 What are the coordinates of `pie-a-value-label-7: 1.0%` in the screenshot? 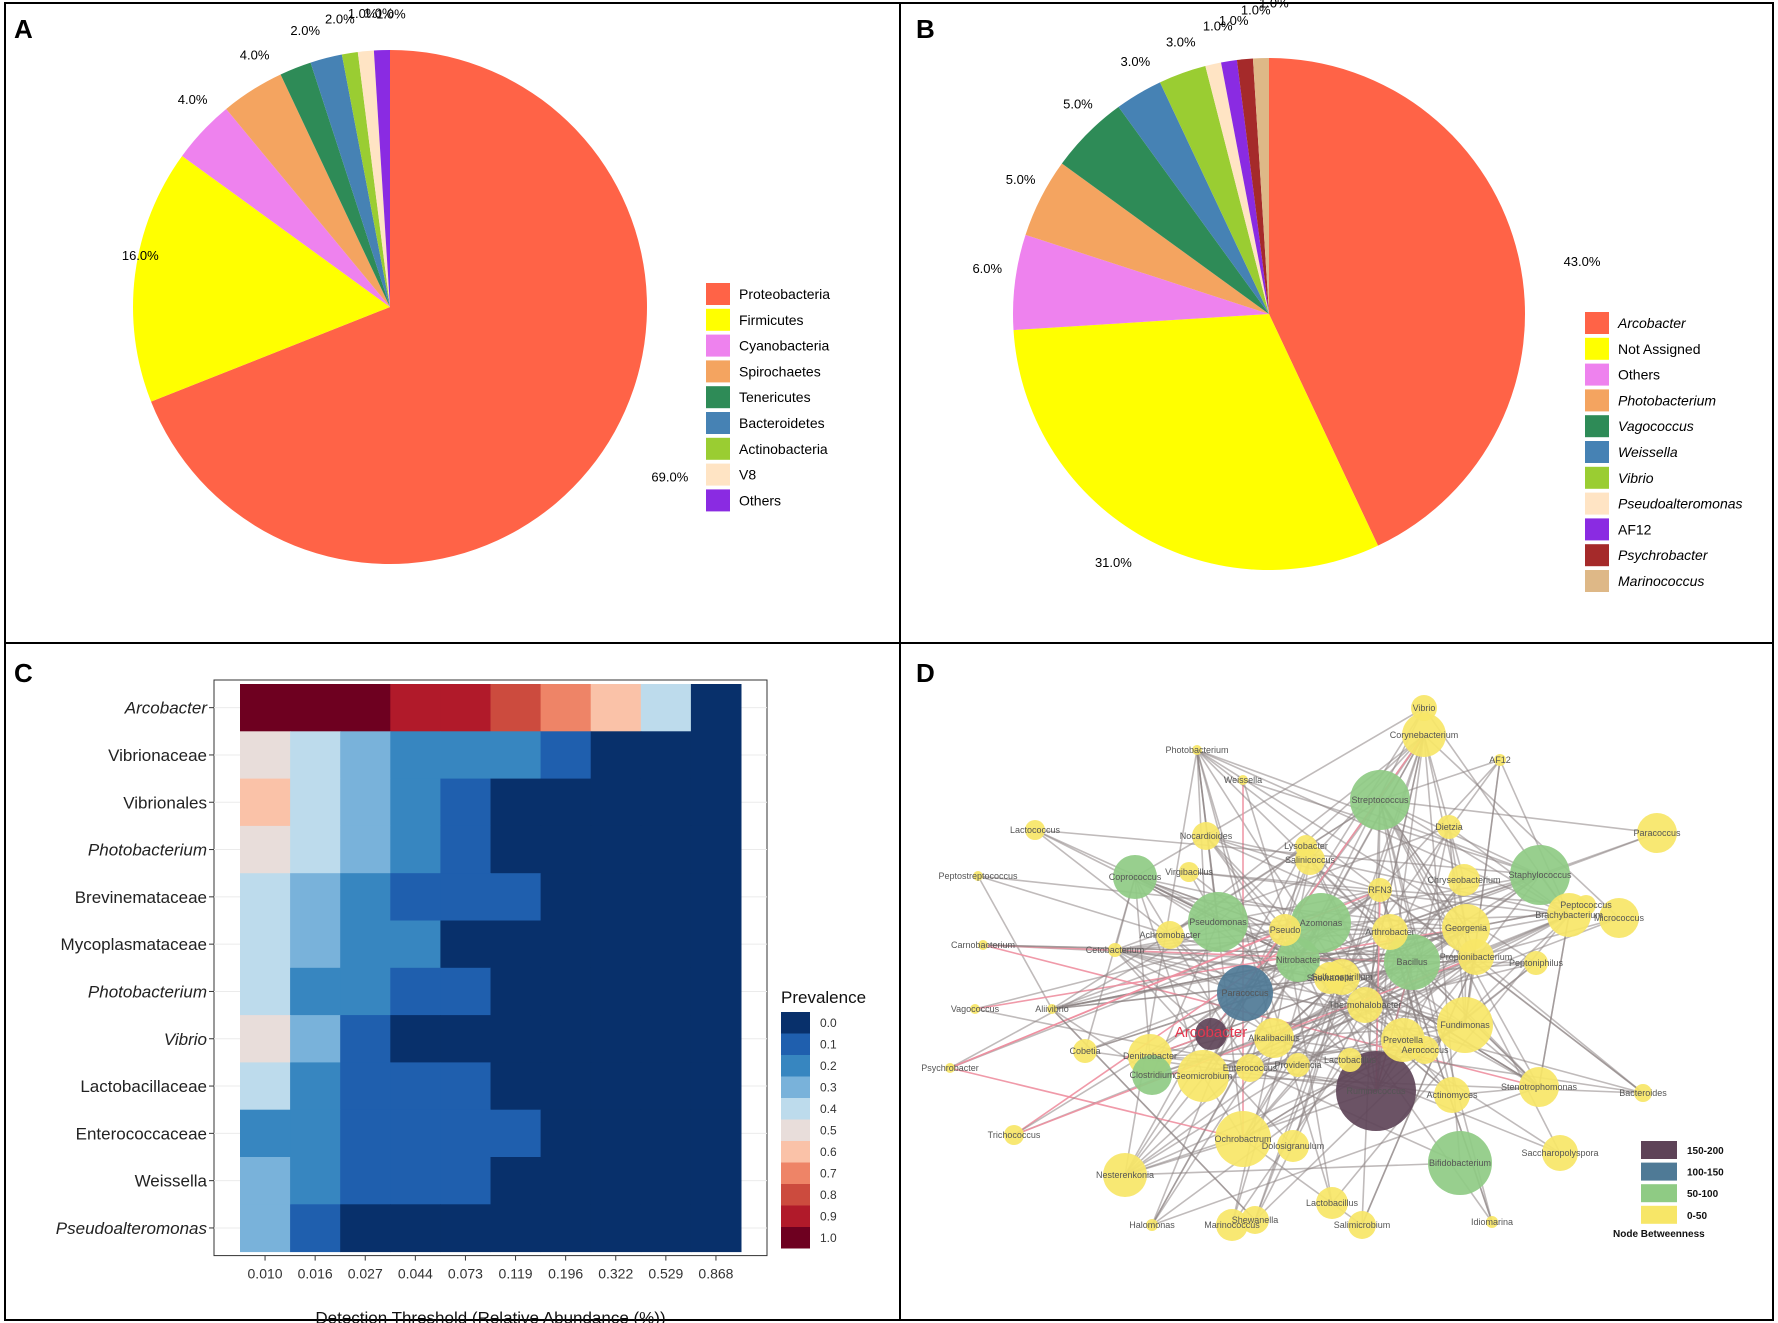 It's located at (363, 13).